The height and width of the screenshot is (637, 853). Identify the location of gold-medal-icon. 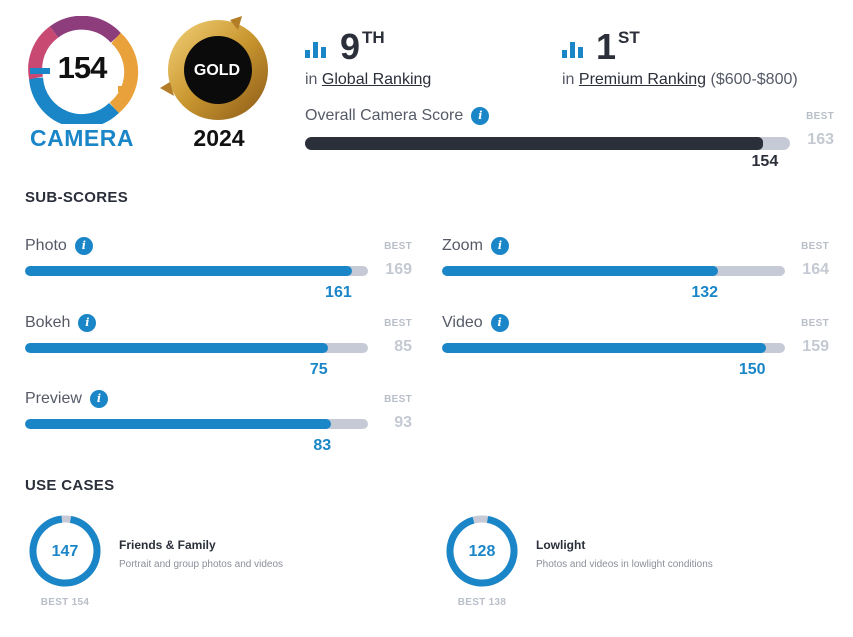
(214, 68).